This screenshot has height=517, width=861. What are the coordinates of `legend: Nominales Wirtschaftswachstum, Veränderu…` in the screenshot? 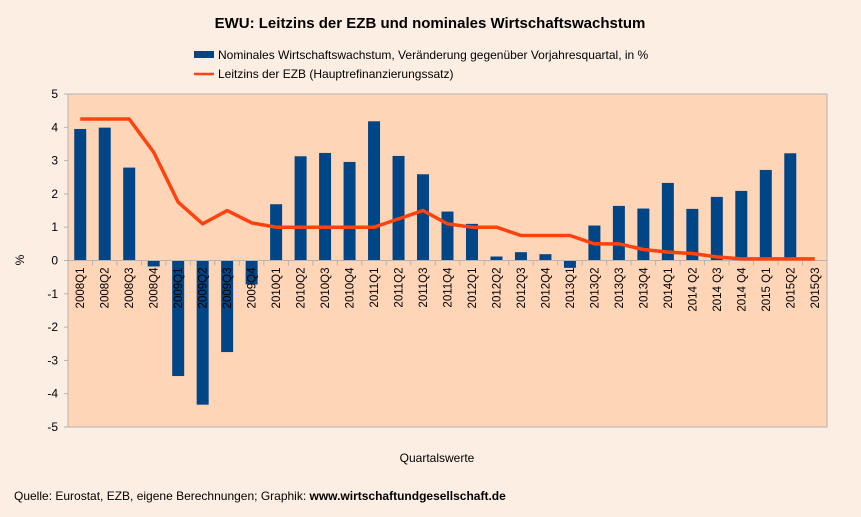 It's located at (421, 64).